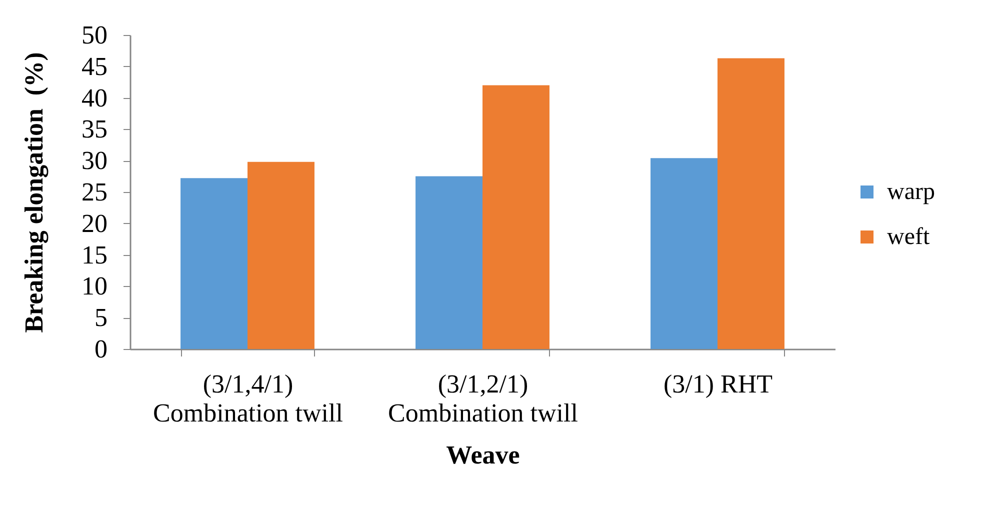 Image resolution: width=999 pixels, height=516 pixels. Describe the element at coordinates (718, 384) in the screenshot. I see `x-tick-label: (3/1) RHT` at that location.